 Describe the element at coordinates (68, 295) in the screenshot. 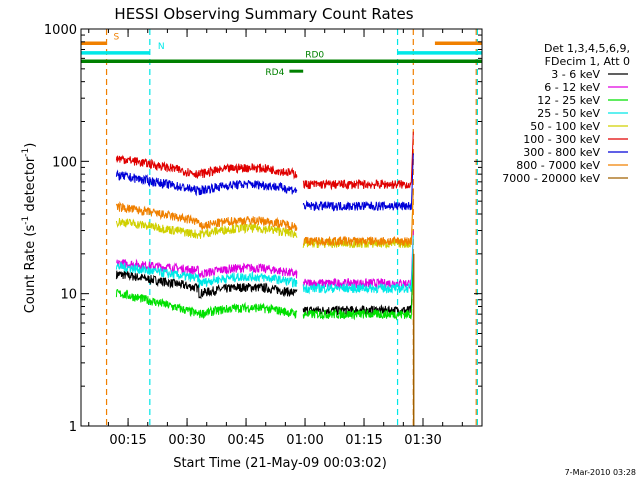

I see `y-tick-label: 10` at that location.